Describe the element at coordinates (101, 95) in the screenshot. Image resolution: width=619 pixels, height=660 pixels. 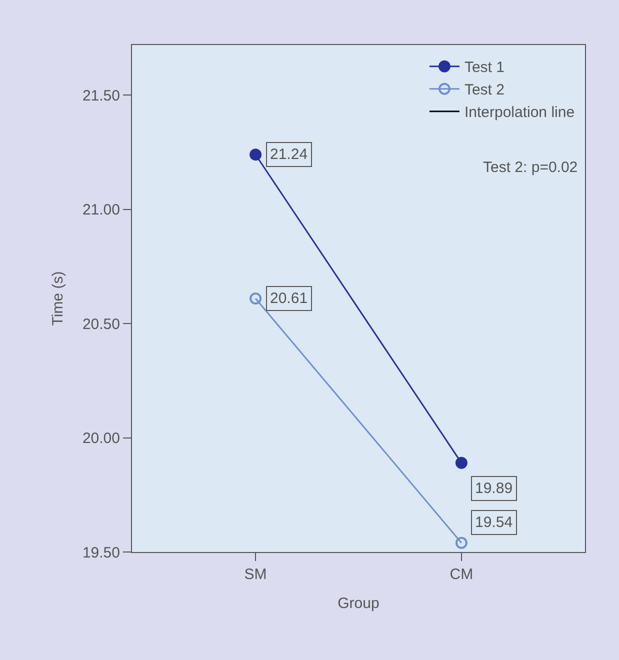
I see `y-tick-label: 21.50` at that location.